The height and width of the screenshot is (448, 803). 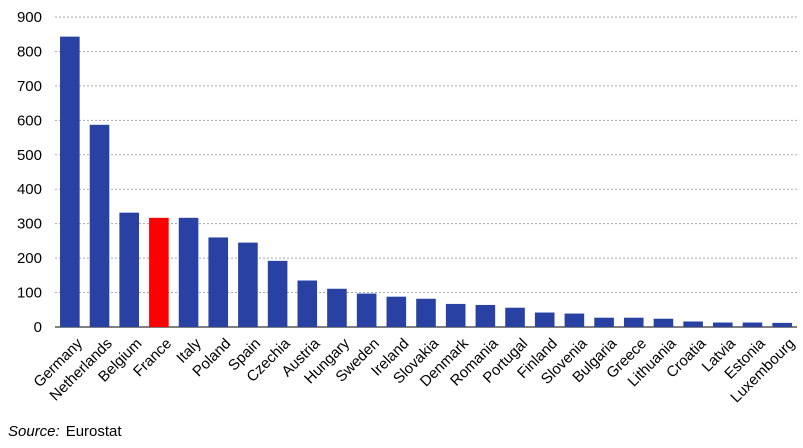 What do you see at coordinates (515, 317) in the screenshot?
I see `bar-portugal` at bounding box center [515, 317].